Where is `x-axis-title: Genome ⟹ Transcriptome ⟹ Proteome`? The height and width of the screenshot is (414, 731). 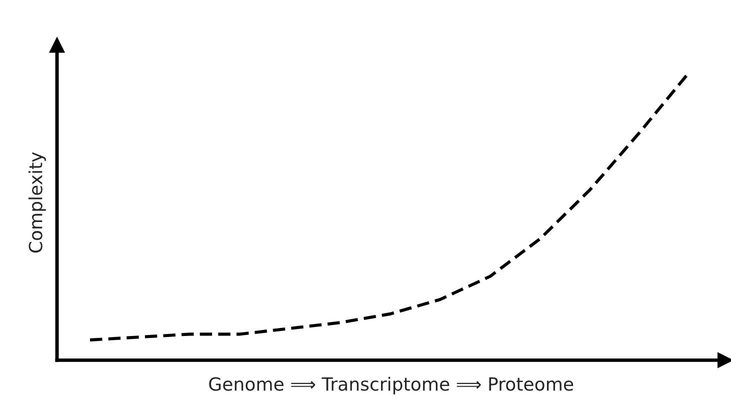 x-axis-title: Genome ⟹ Transcriptome ⟹ Proteome is located at coordinates (391, 385).